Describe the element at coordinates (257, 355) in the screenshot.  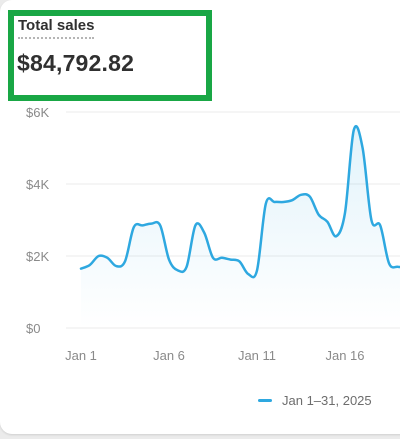
I see `x-tick-label: Jan 11` at that location.